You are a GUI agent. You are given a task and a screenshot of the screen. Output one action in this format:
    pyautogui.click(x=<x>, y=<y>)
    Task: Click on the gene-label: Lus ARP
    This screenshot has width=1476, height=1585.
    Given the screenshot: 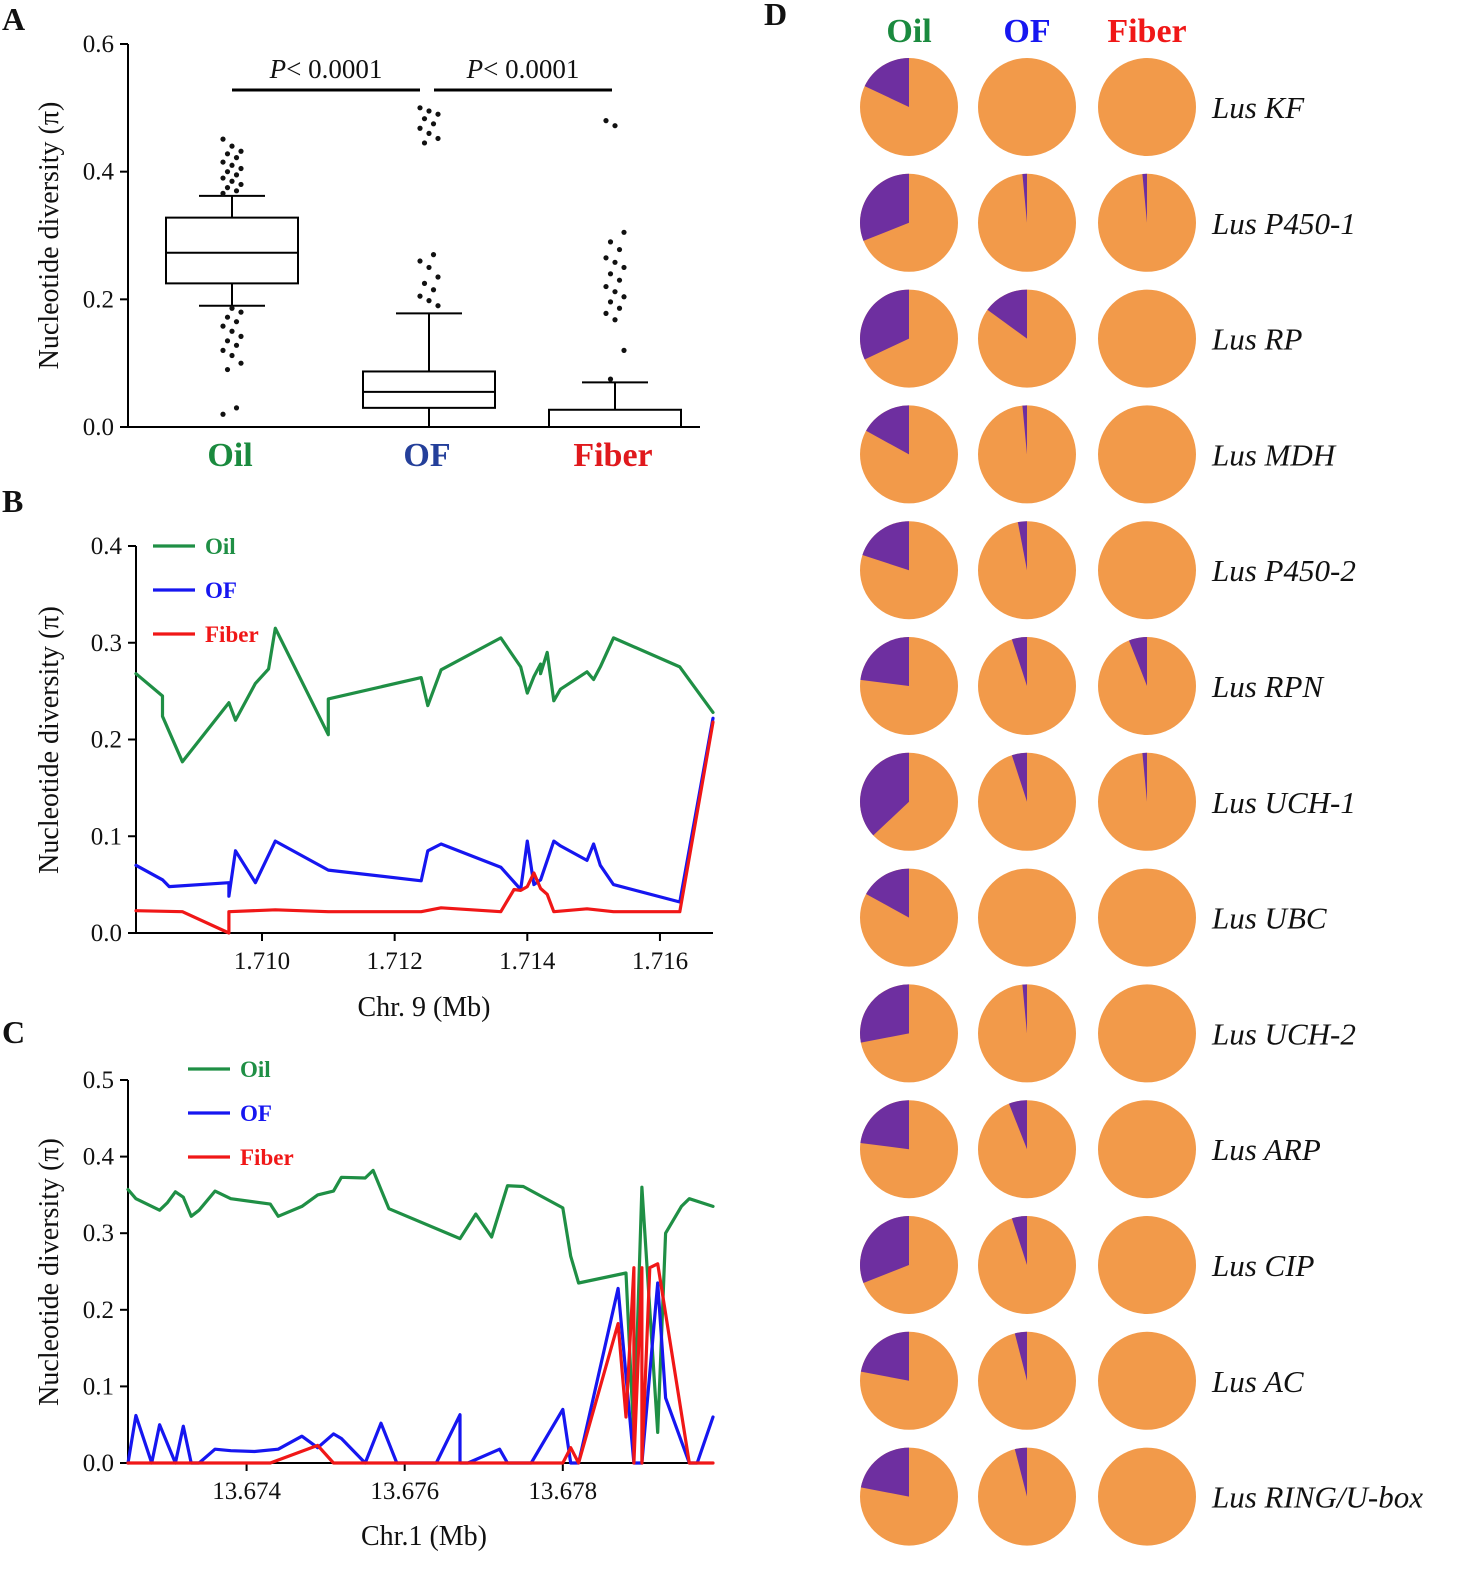 What is the action you would take?
    pyautogui.click(x=1266, y=1149)
    